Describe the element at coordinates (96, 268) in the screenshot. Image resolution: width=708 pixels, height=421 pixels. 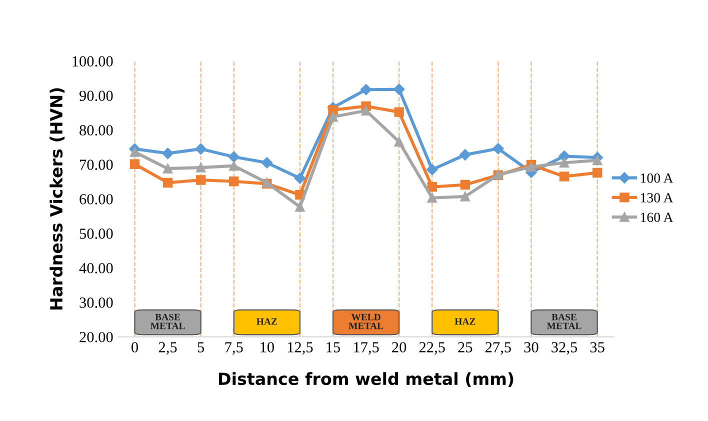
I see `y-tick-label: 40.00` at that location.